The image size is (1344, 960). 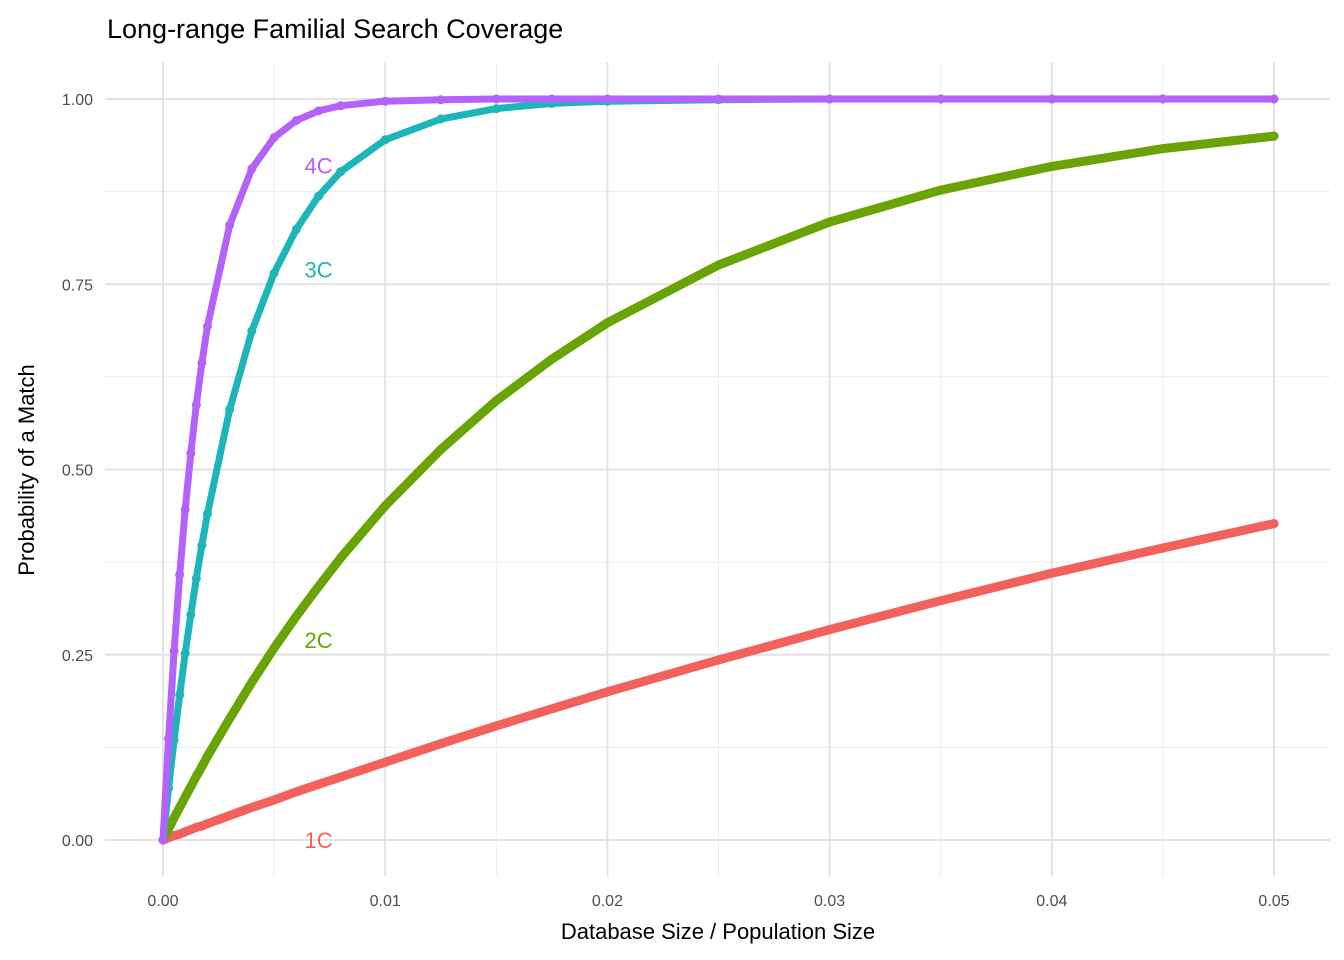 What do you see at coordinates (718, 931) in the screenshot?
I see `x-axis-title: Database Size / Population Size` at bounding box center [718, 931].